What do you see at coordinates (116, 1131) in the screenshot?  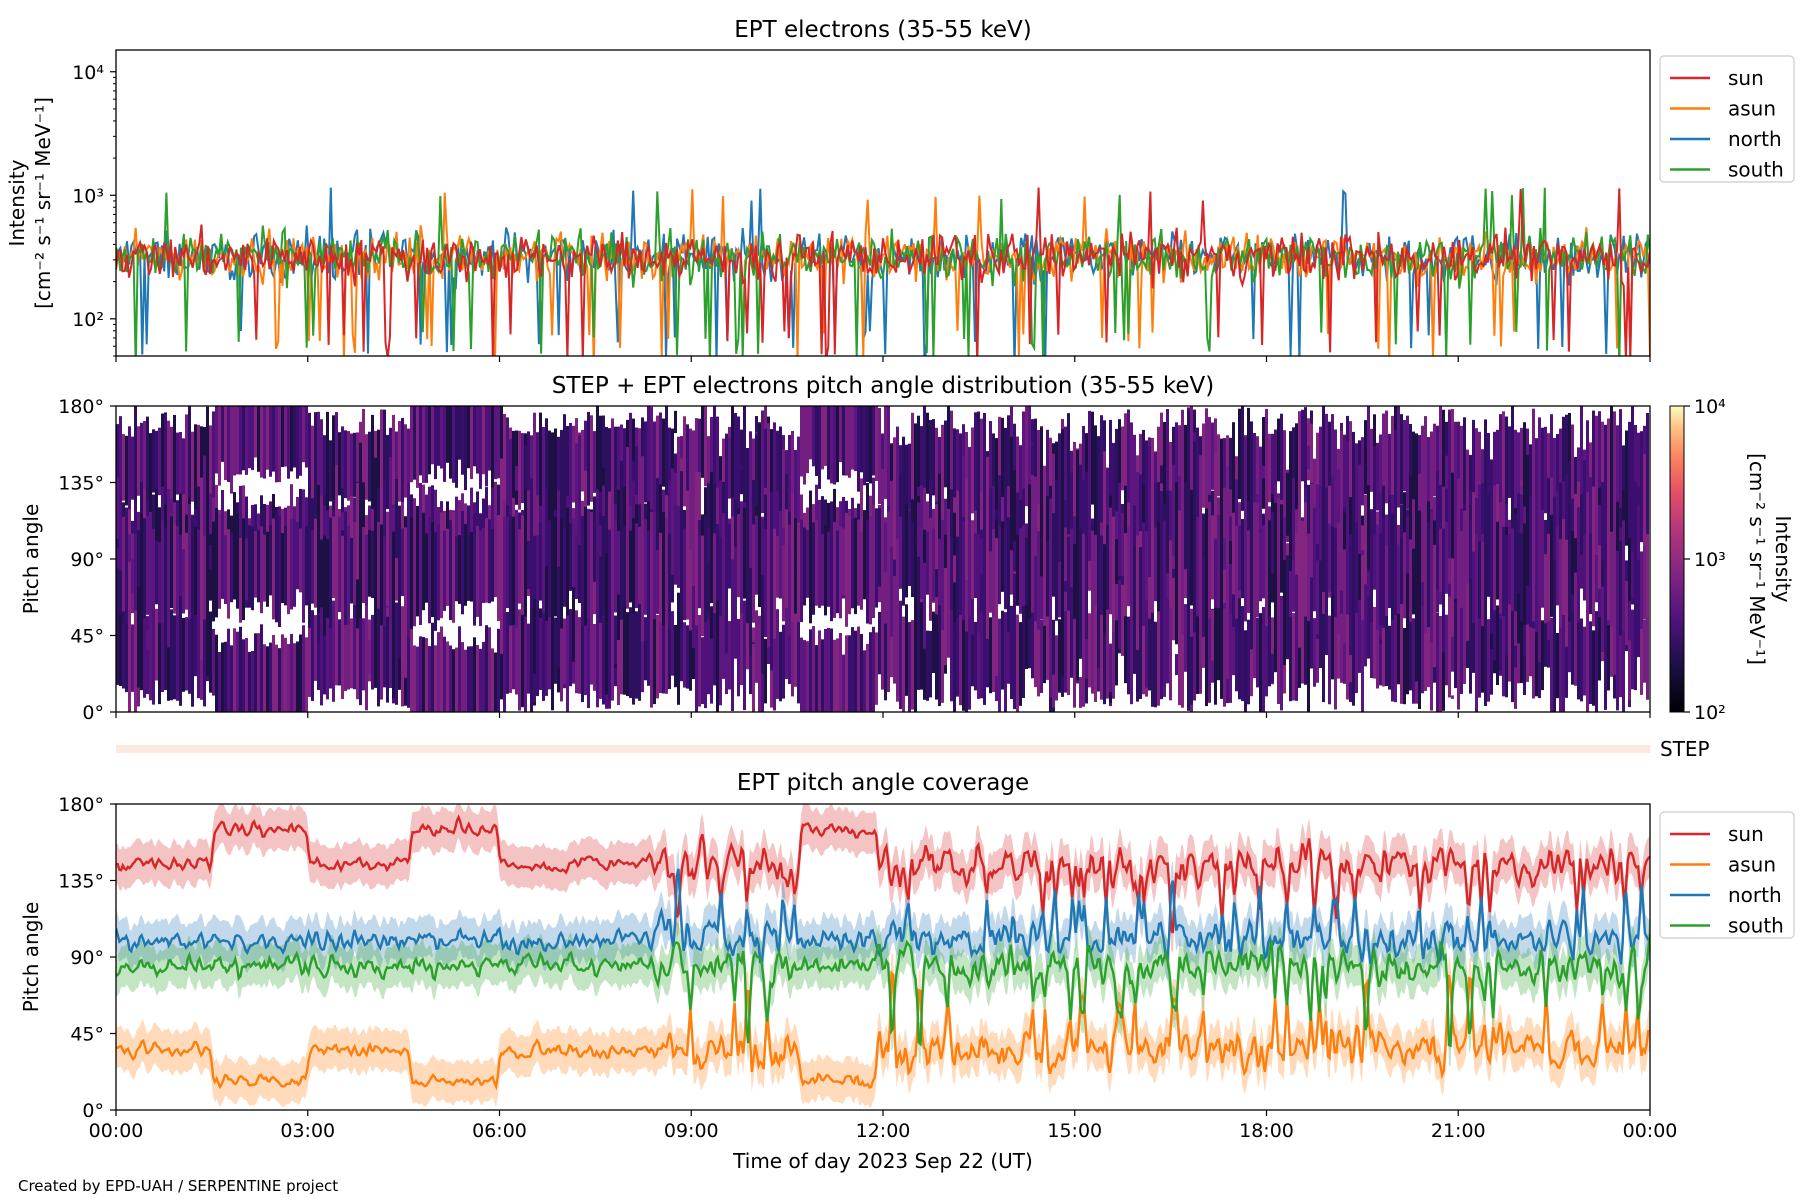 I see `x-tick-label: 00:00` at bounding box center [116, 1131].